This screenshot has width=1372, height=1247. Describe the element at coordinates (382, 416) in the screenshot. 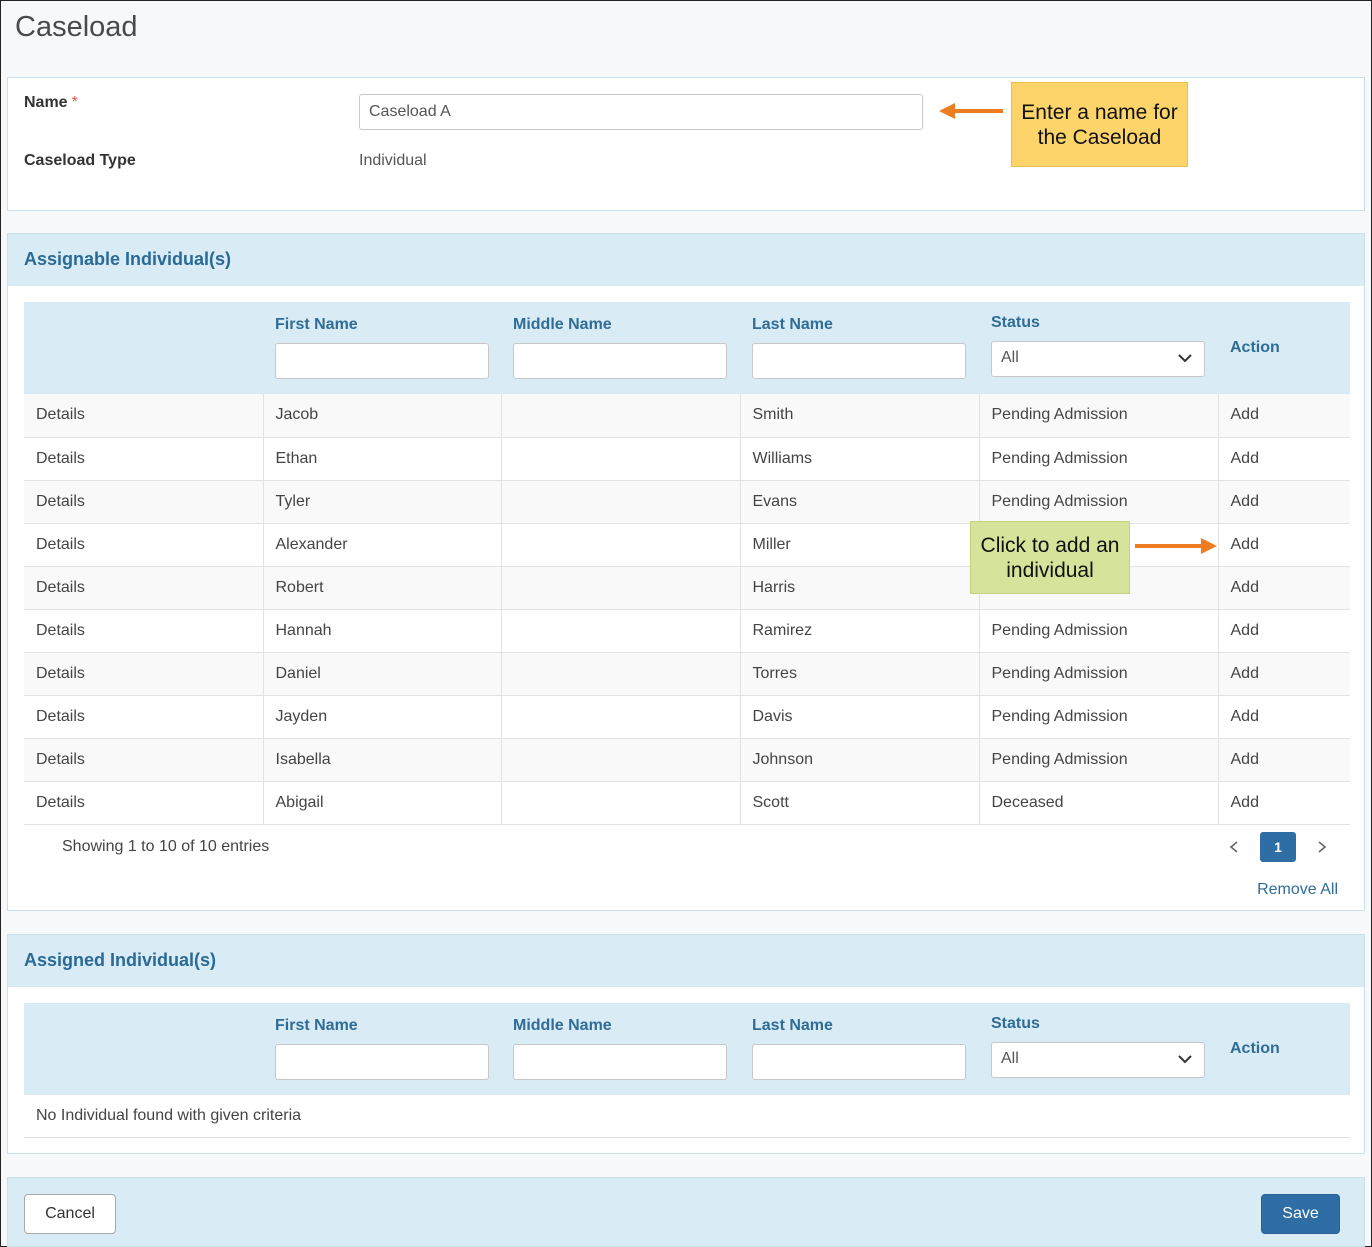

I see `first-name-cell: Jacob` at that location.